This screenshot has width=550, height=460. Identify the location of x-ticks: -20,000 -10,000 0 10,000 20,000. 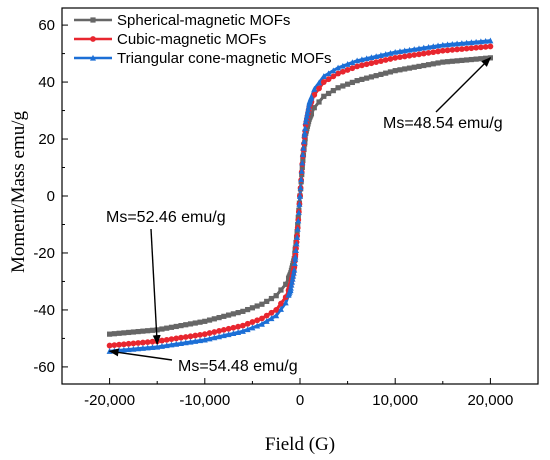
(300, 393).